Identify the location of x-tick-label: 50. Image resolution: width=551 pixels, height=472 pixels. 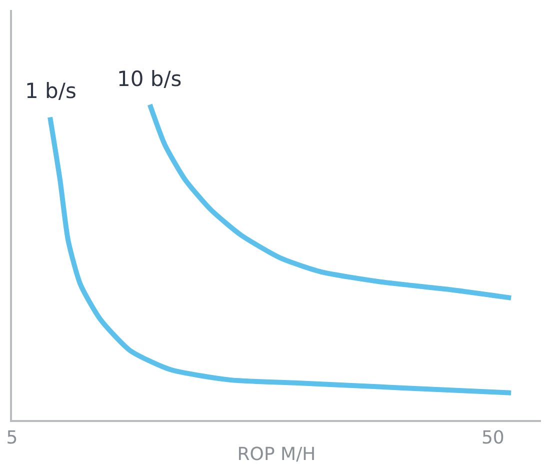
(492, 438).